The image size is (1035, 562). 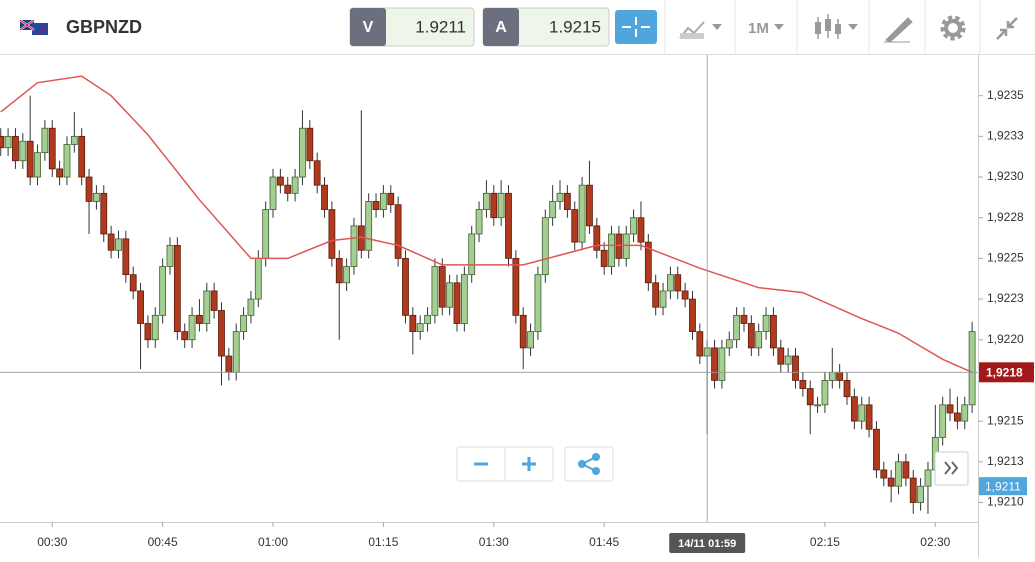 I want to click on timeframe: 1M, so click(x=758, y=28).